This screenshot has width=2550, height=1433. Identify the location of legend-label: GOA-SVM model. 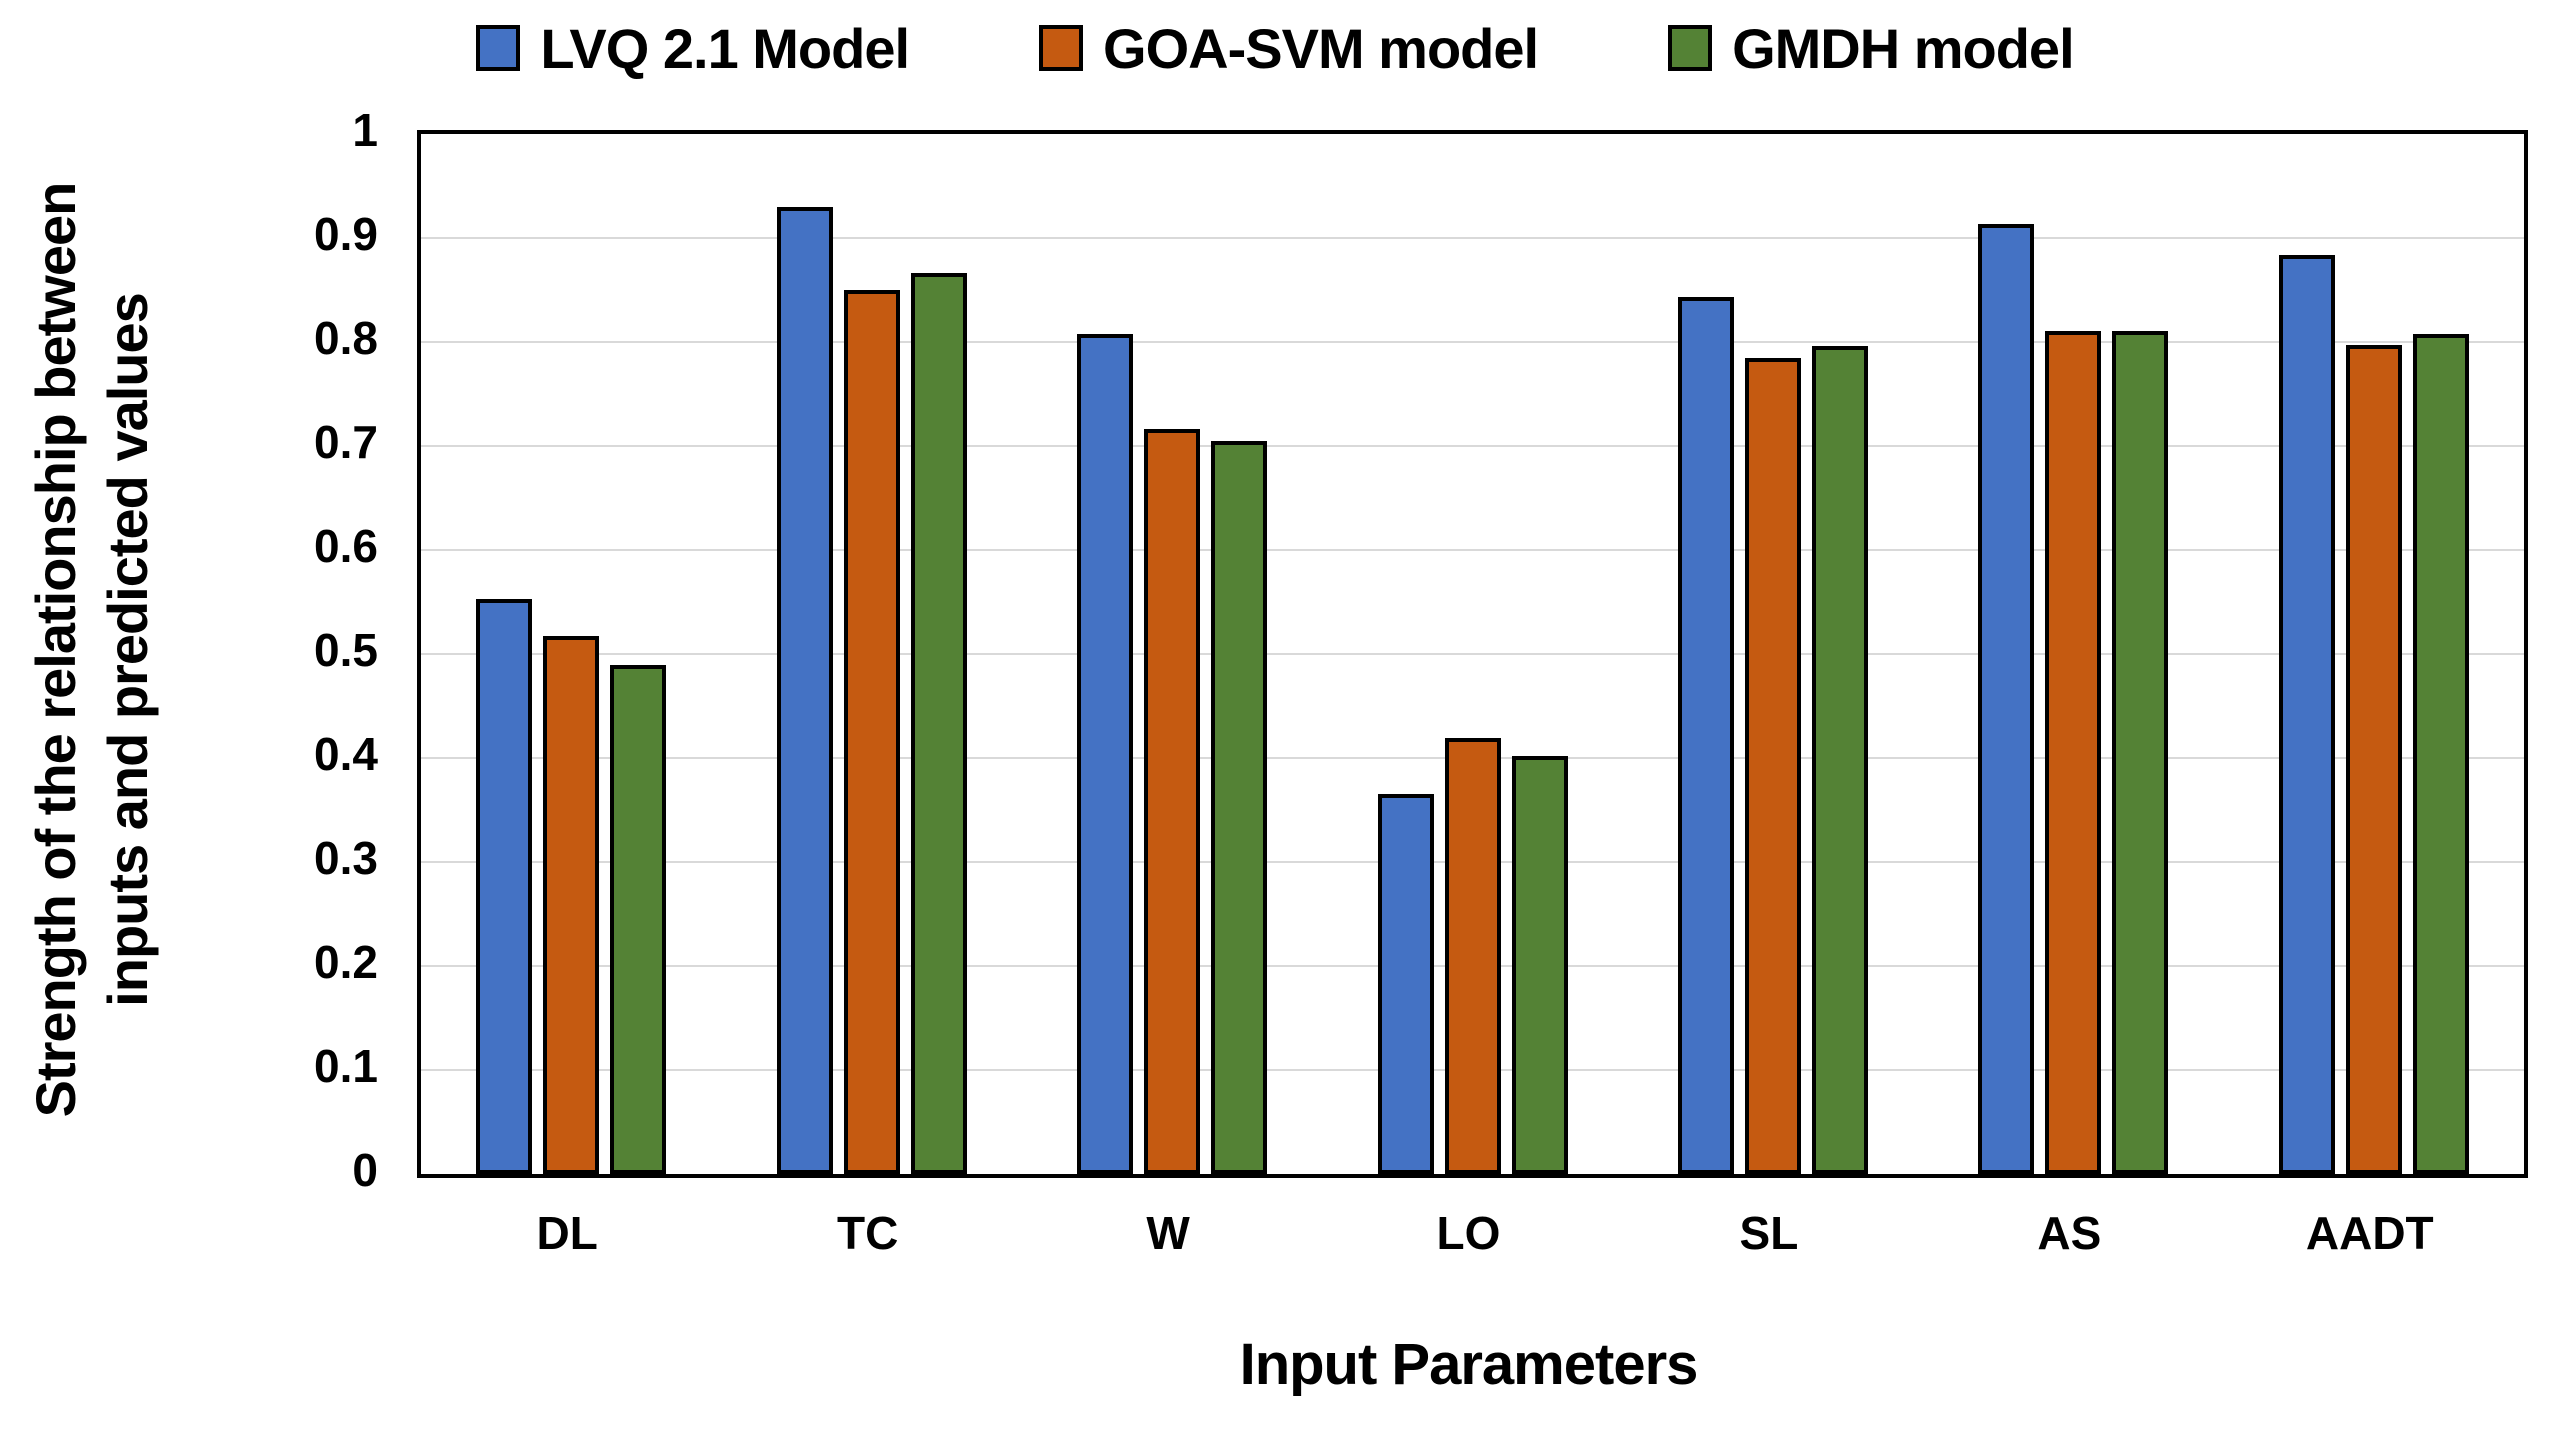
(1321, 48).